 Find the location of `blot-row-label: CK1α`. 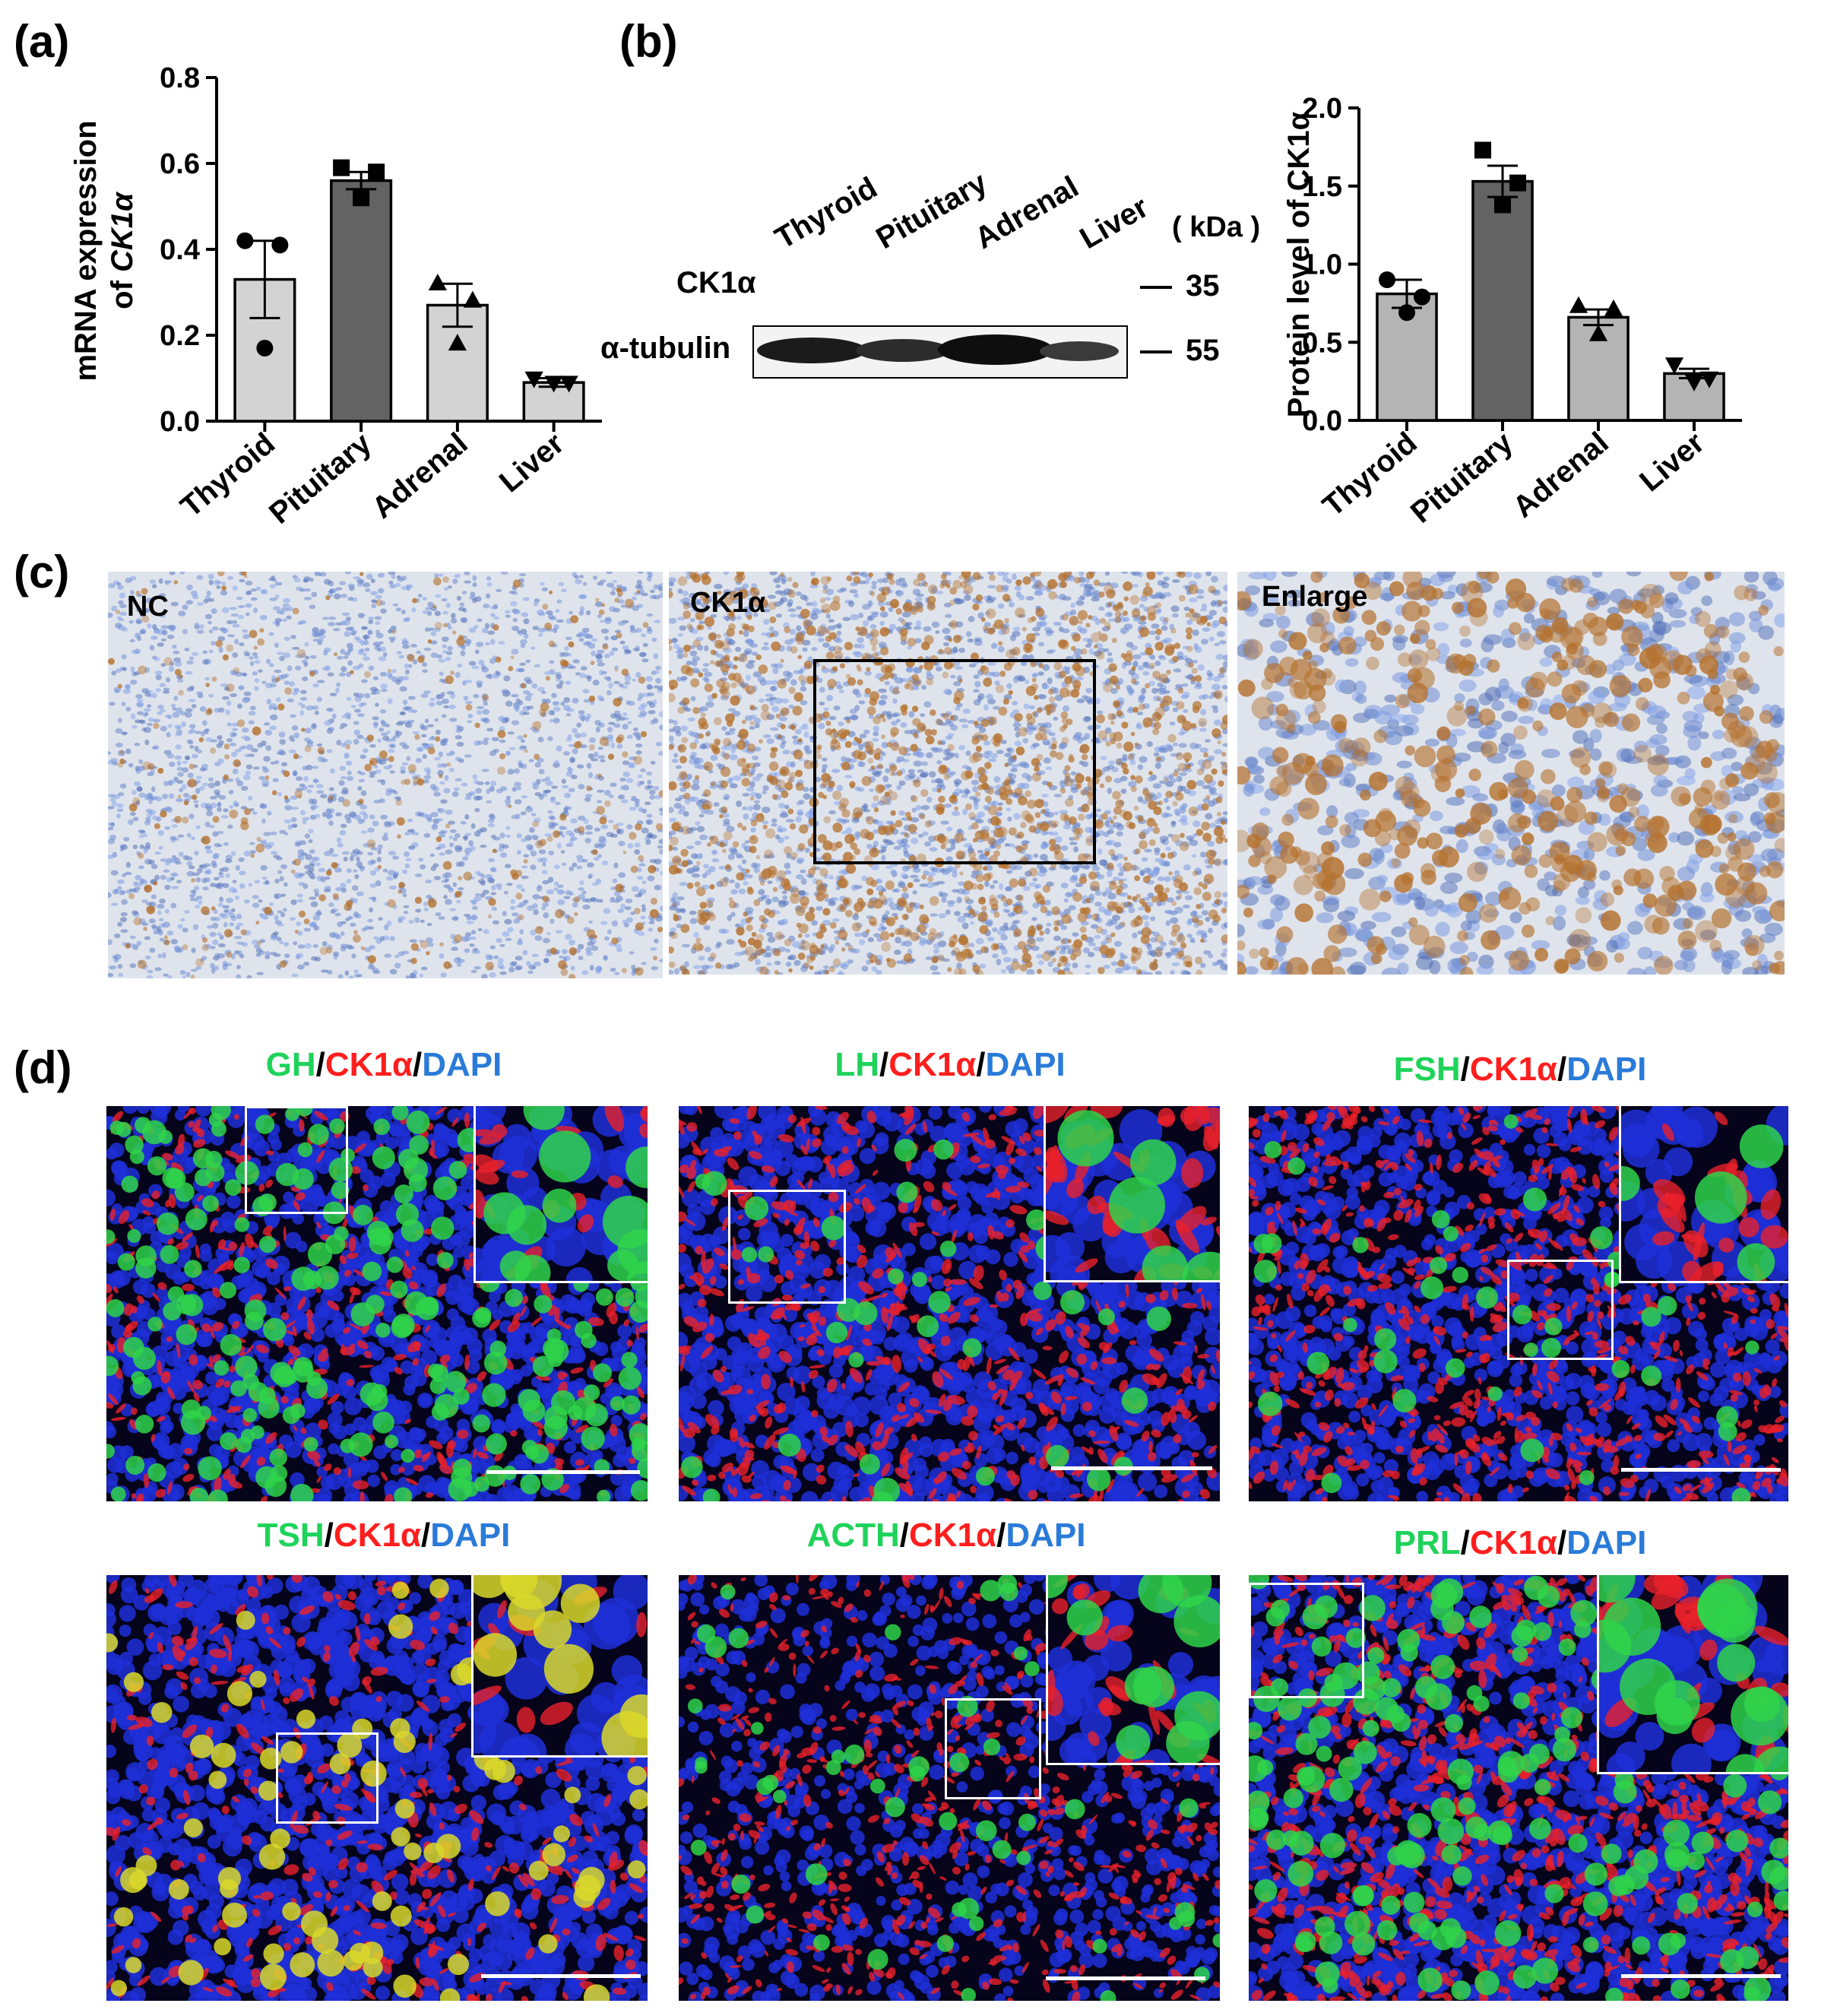

blot-row-label: CK1α is located at coordinates (716, 283).